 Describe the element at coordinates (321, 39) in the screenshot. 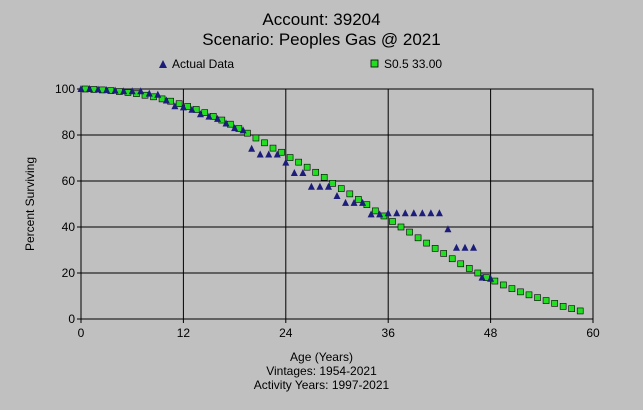

I see `chart-title-scenario: Scenario: Peoples Gas @ 2021` at that location.